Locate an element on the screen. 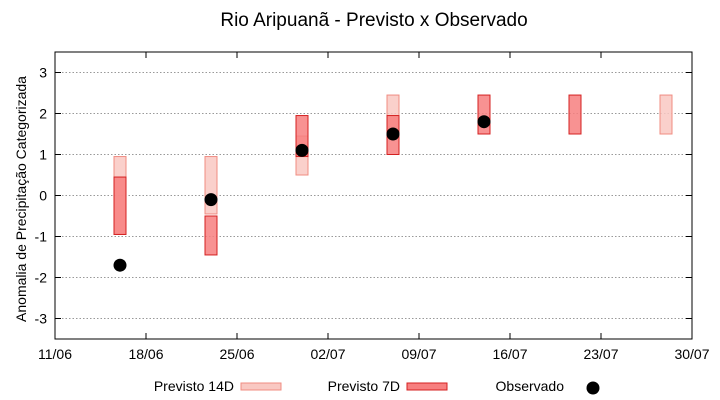  y-tick-label: 1 is located at coordinates (43, 155).